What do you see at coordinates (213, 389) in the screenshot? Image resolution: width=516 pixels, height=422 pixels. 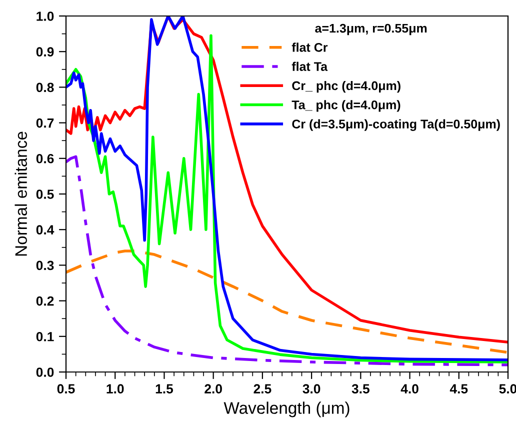 I see `x-tick-label: 2.0` at bounding box center [213, 389].